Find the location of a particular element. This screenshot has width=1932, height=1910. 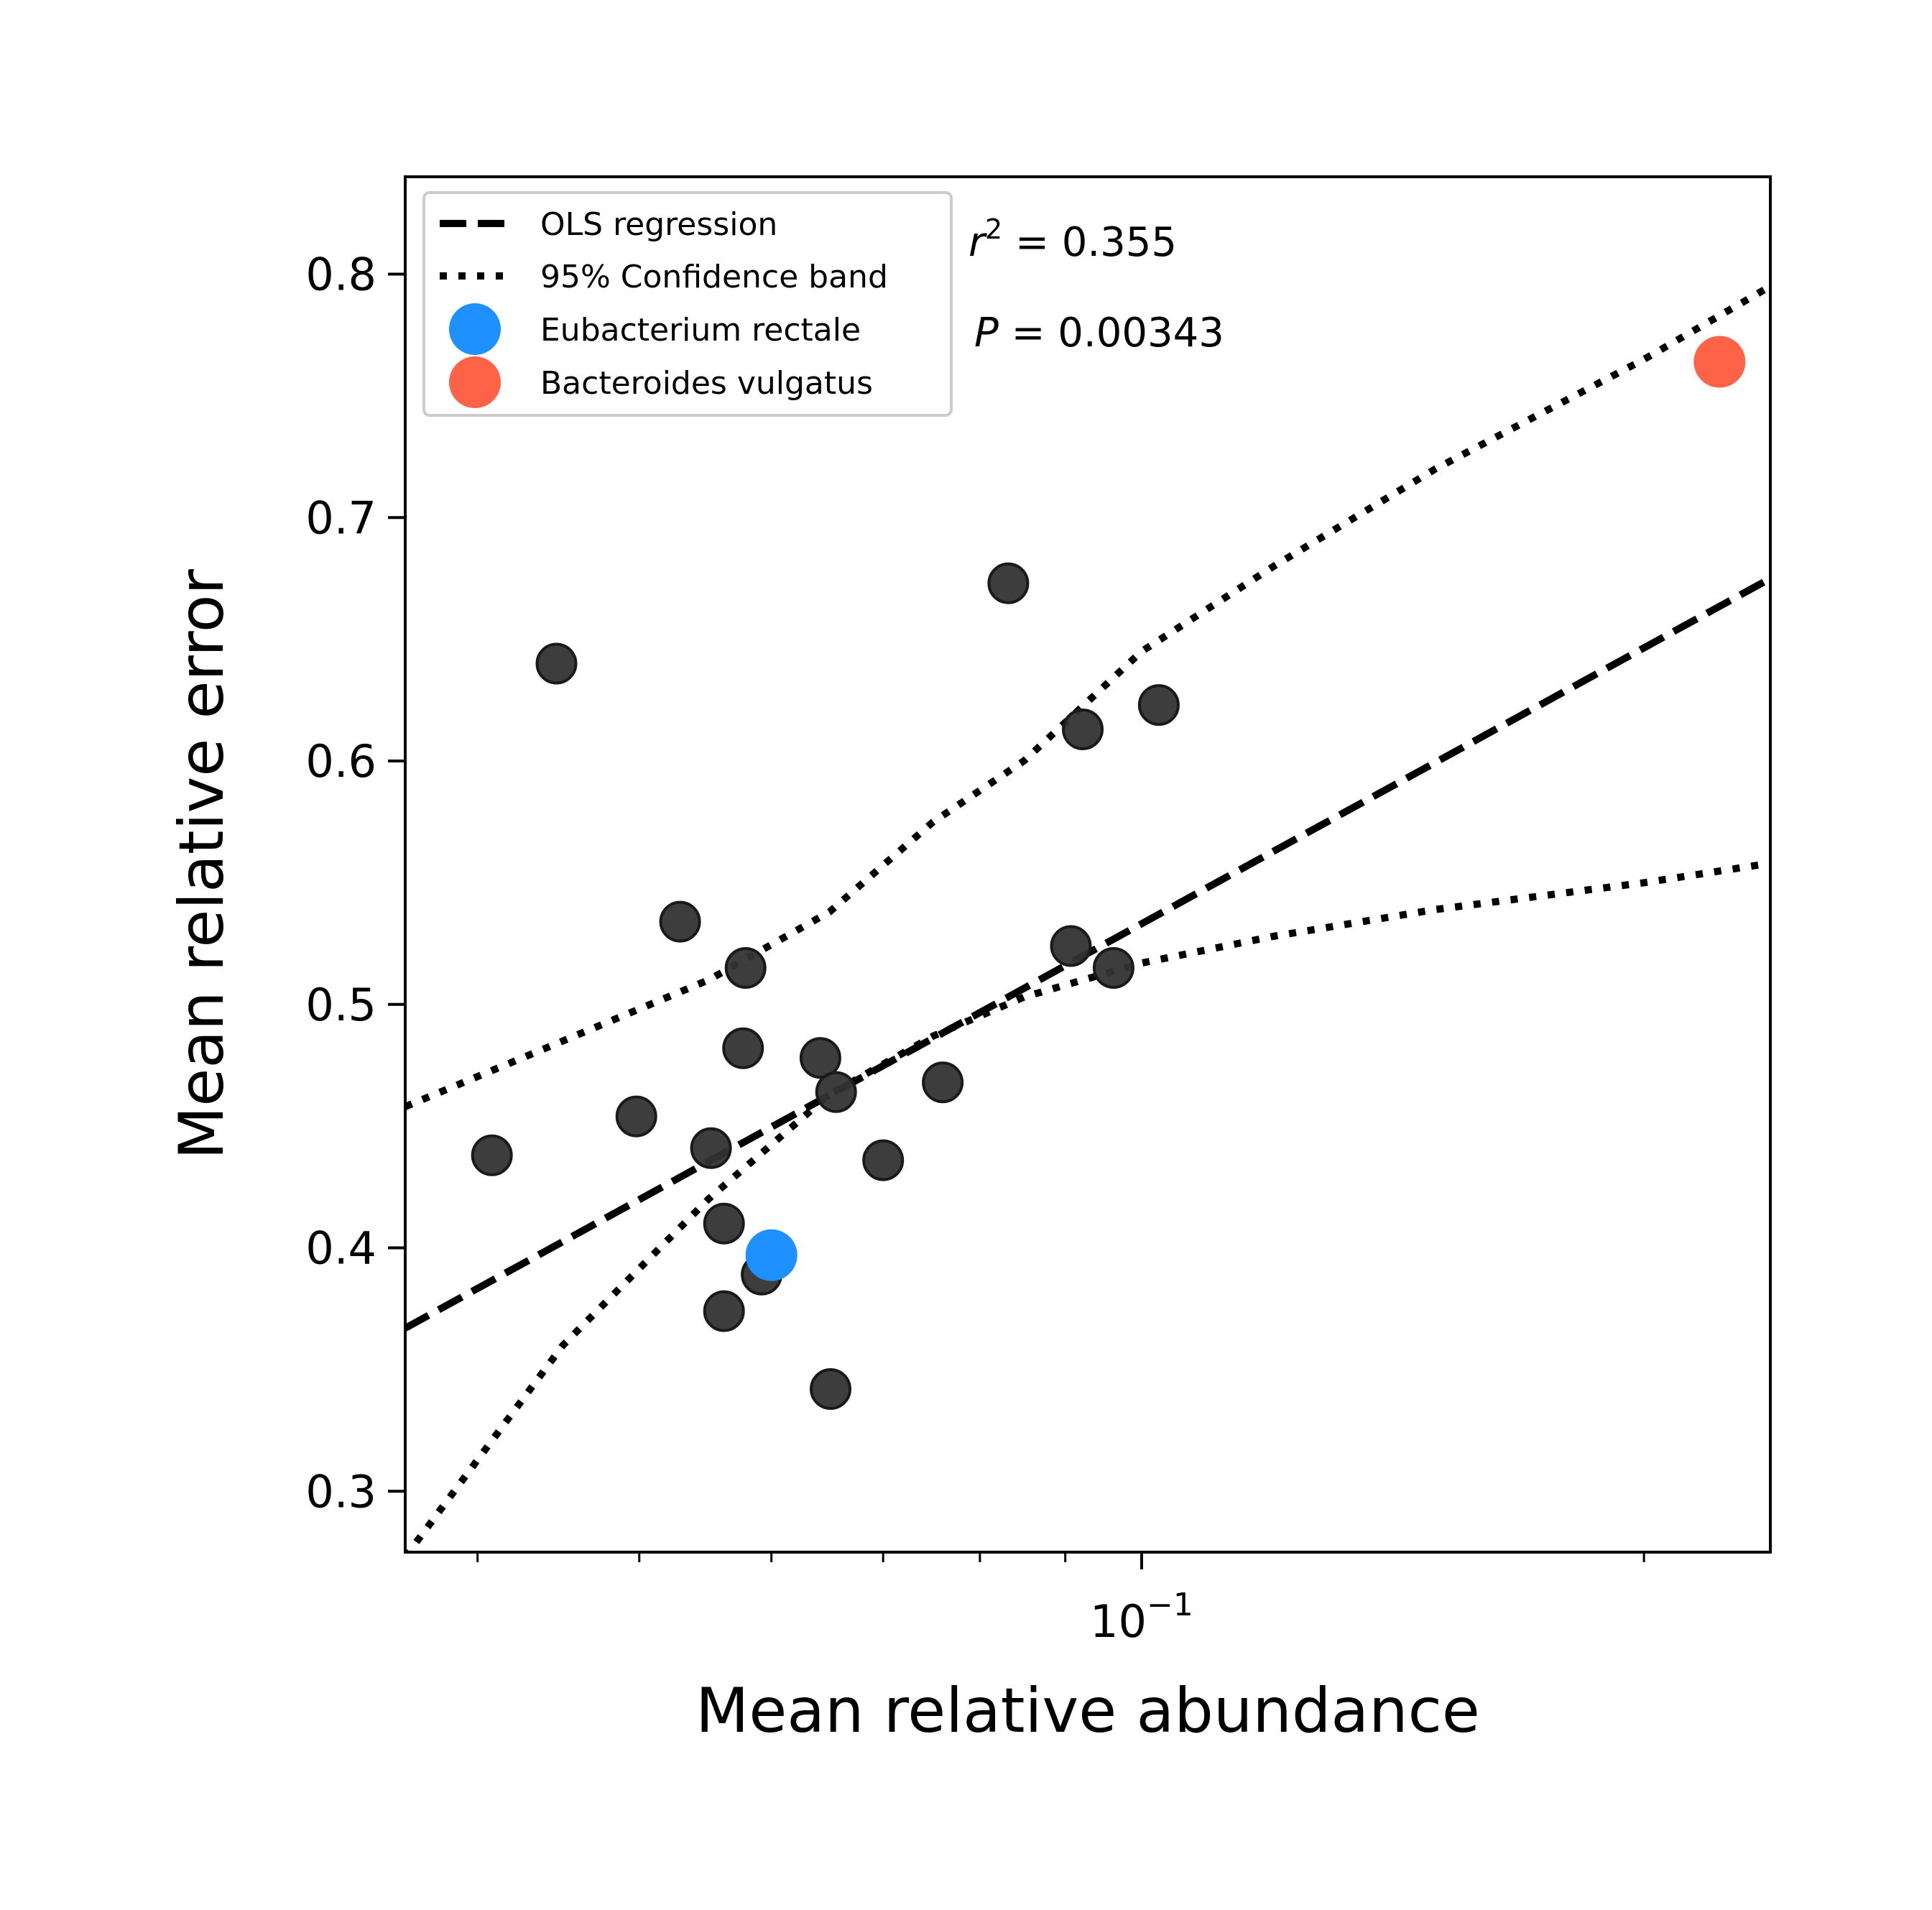

y-axis: 0.3 0.4 0.5 0.6 0.7 0.8 is located at coordinates (355, 883).